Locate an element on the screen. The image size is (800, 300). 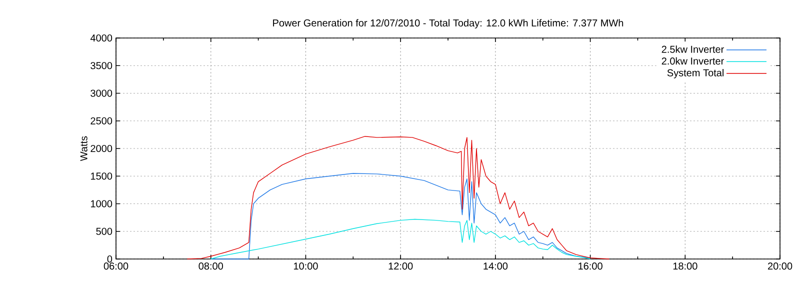
y-tick-label: 0 is located at coordinates (109, 259).